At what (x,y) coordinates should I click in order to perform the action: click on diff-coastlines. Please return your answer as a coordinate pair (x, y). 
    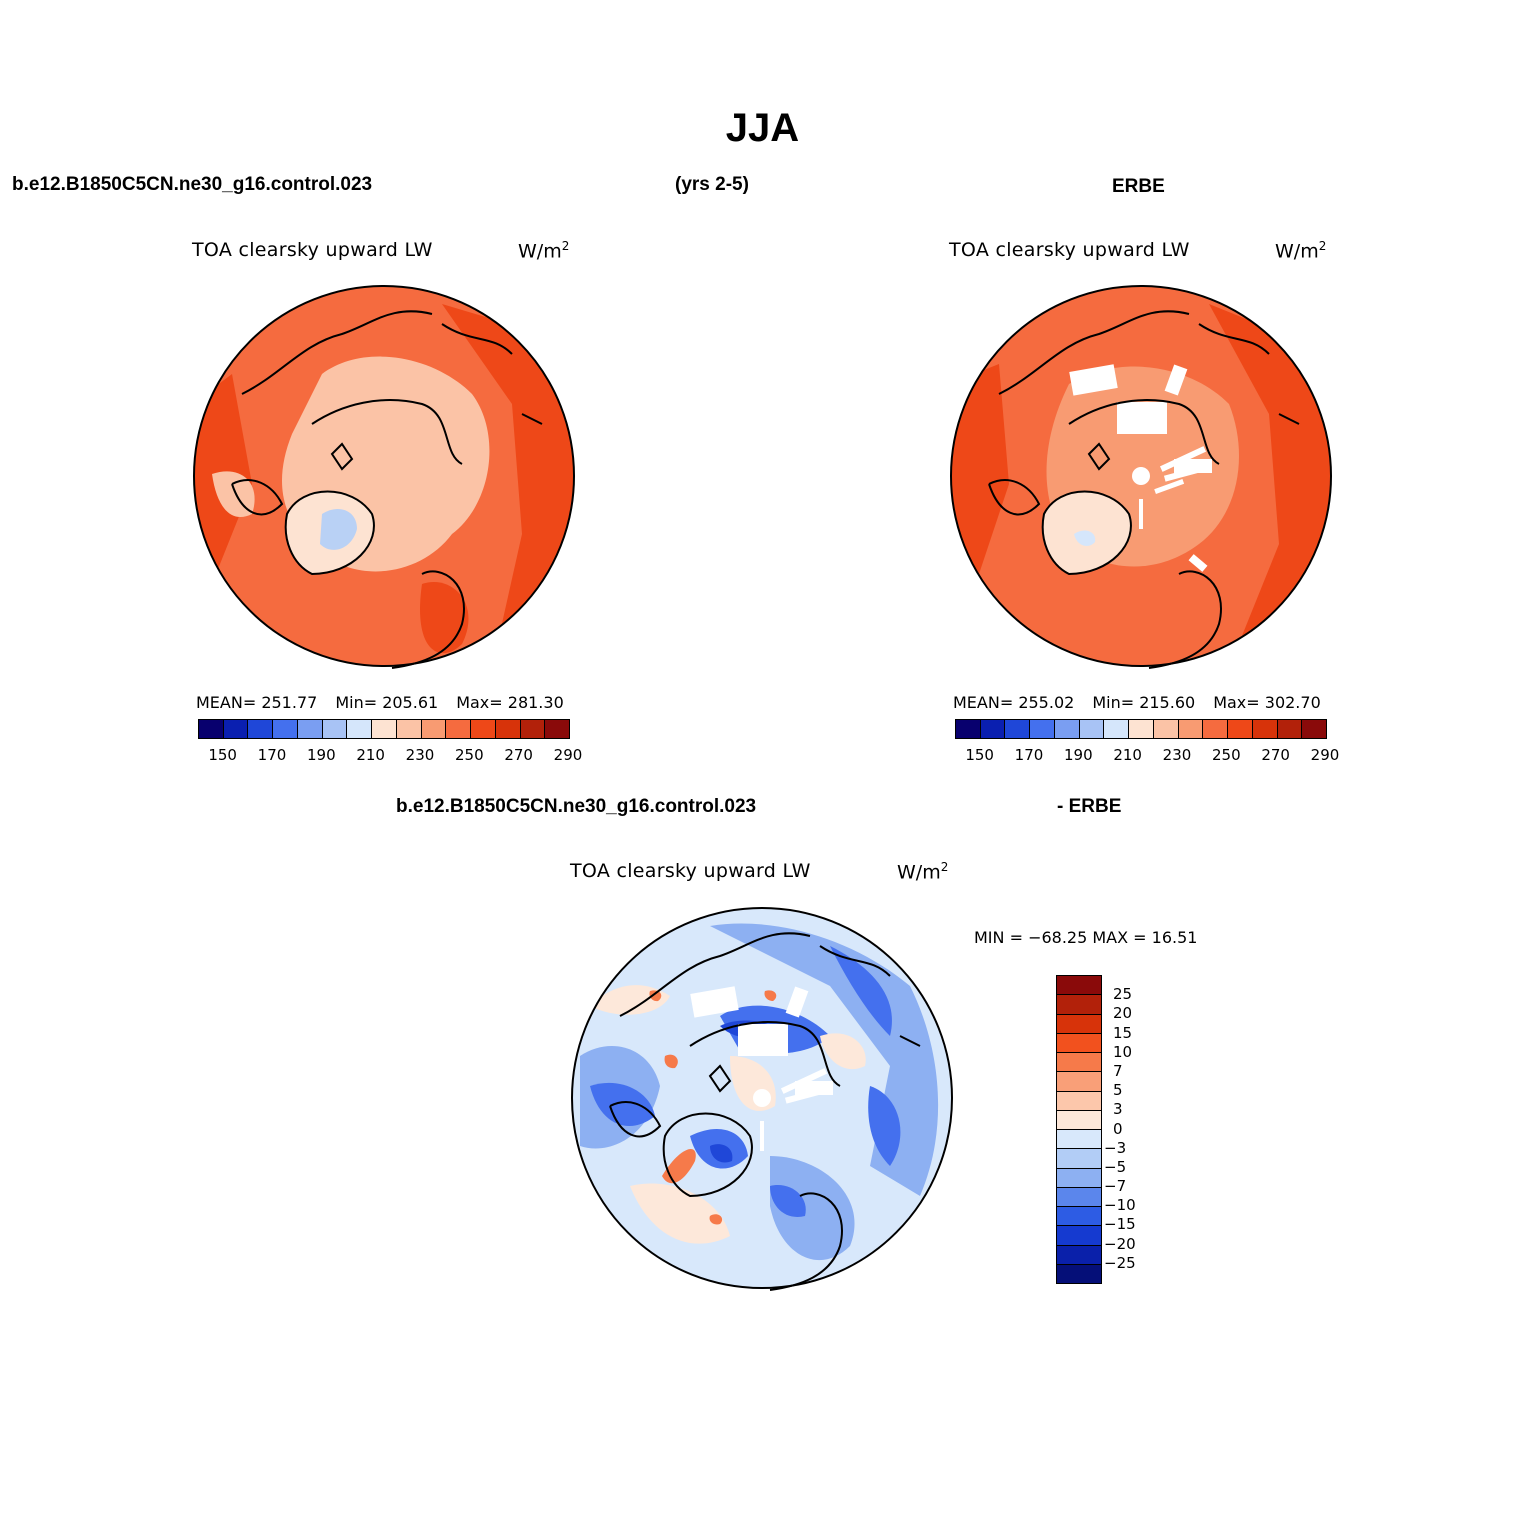
    Looking at the image, I should click on (765, 1111).